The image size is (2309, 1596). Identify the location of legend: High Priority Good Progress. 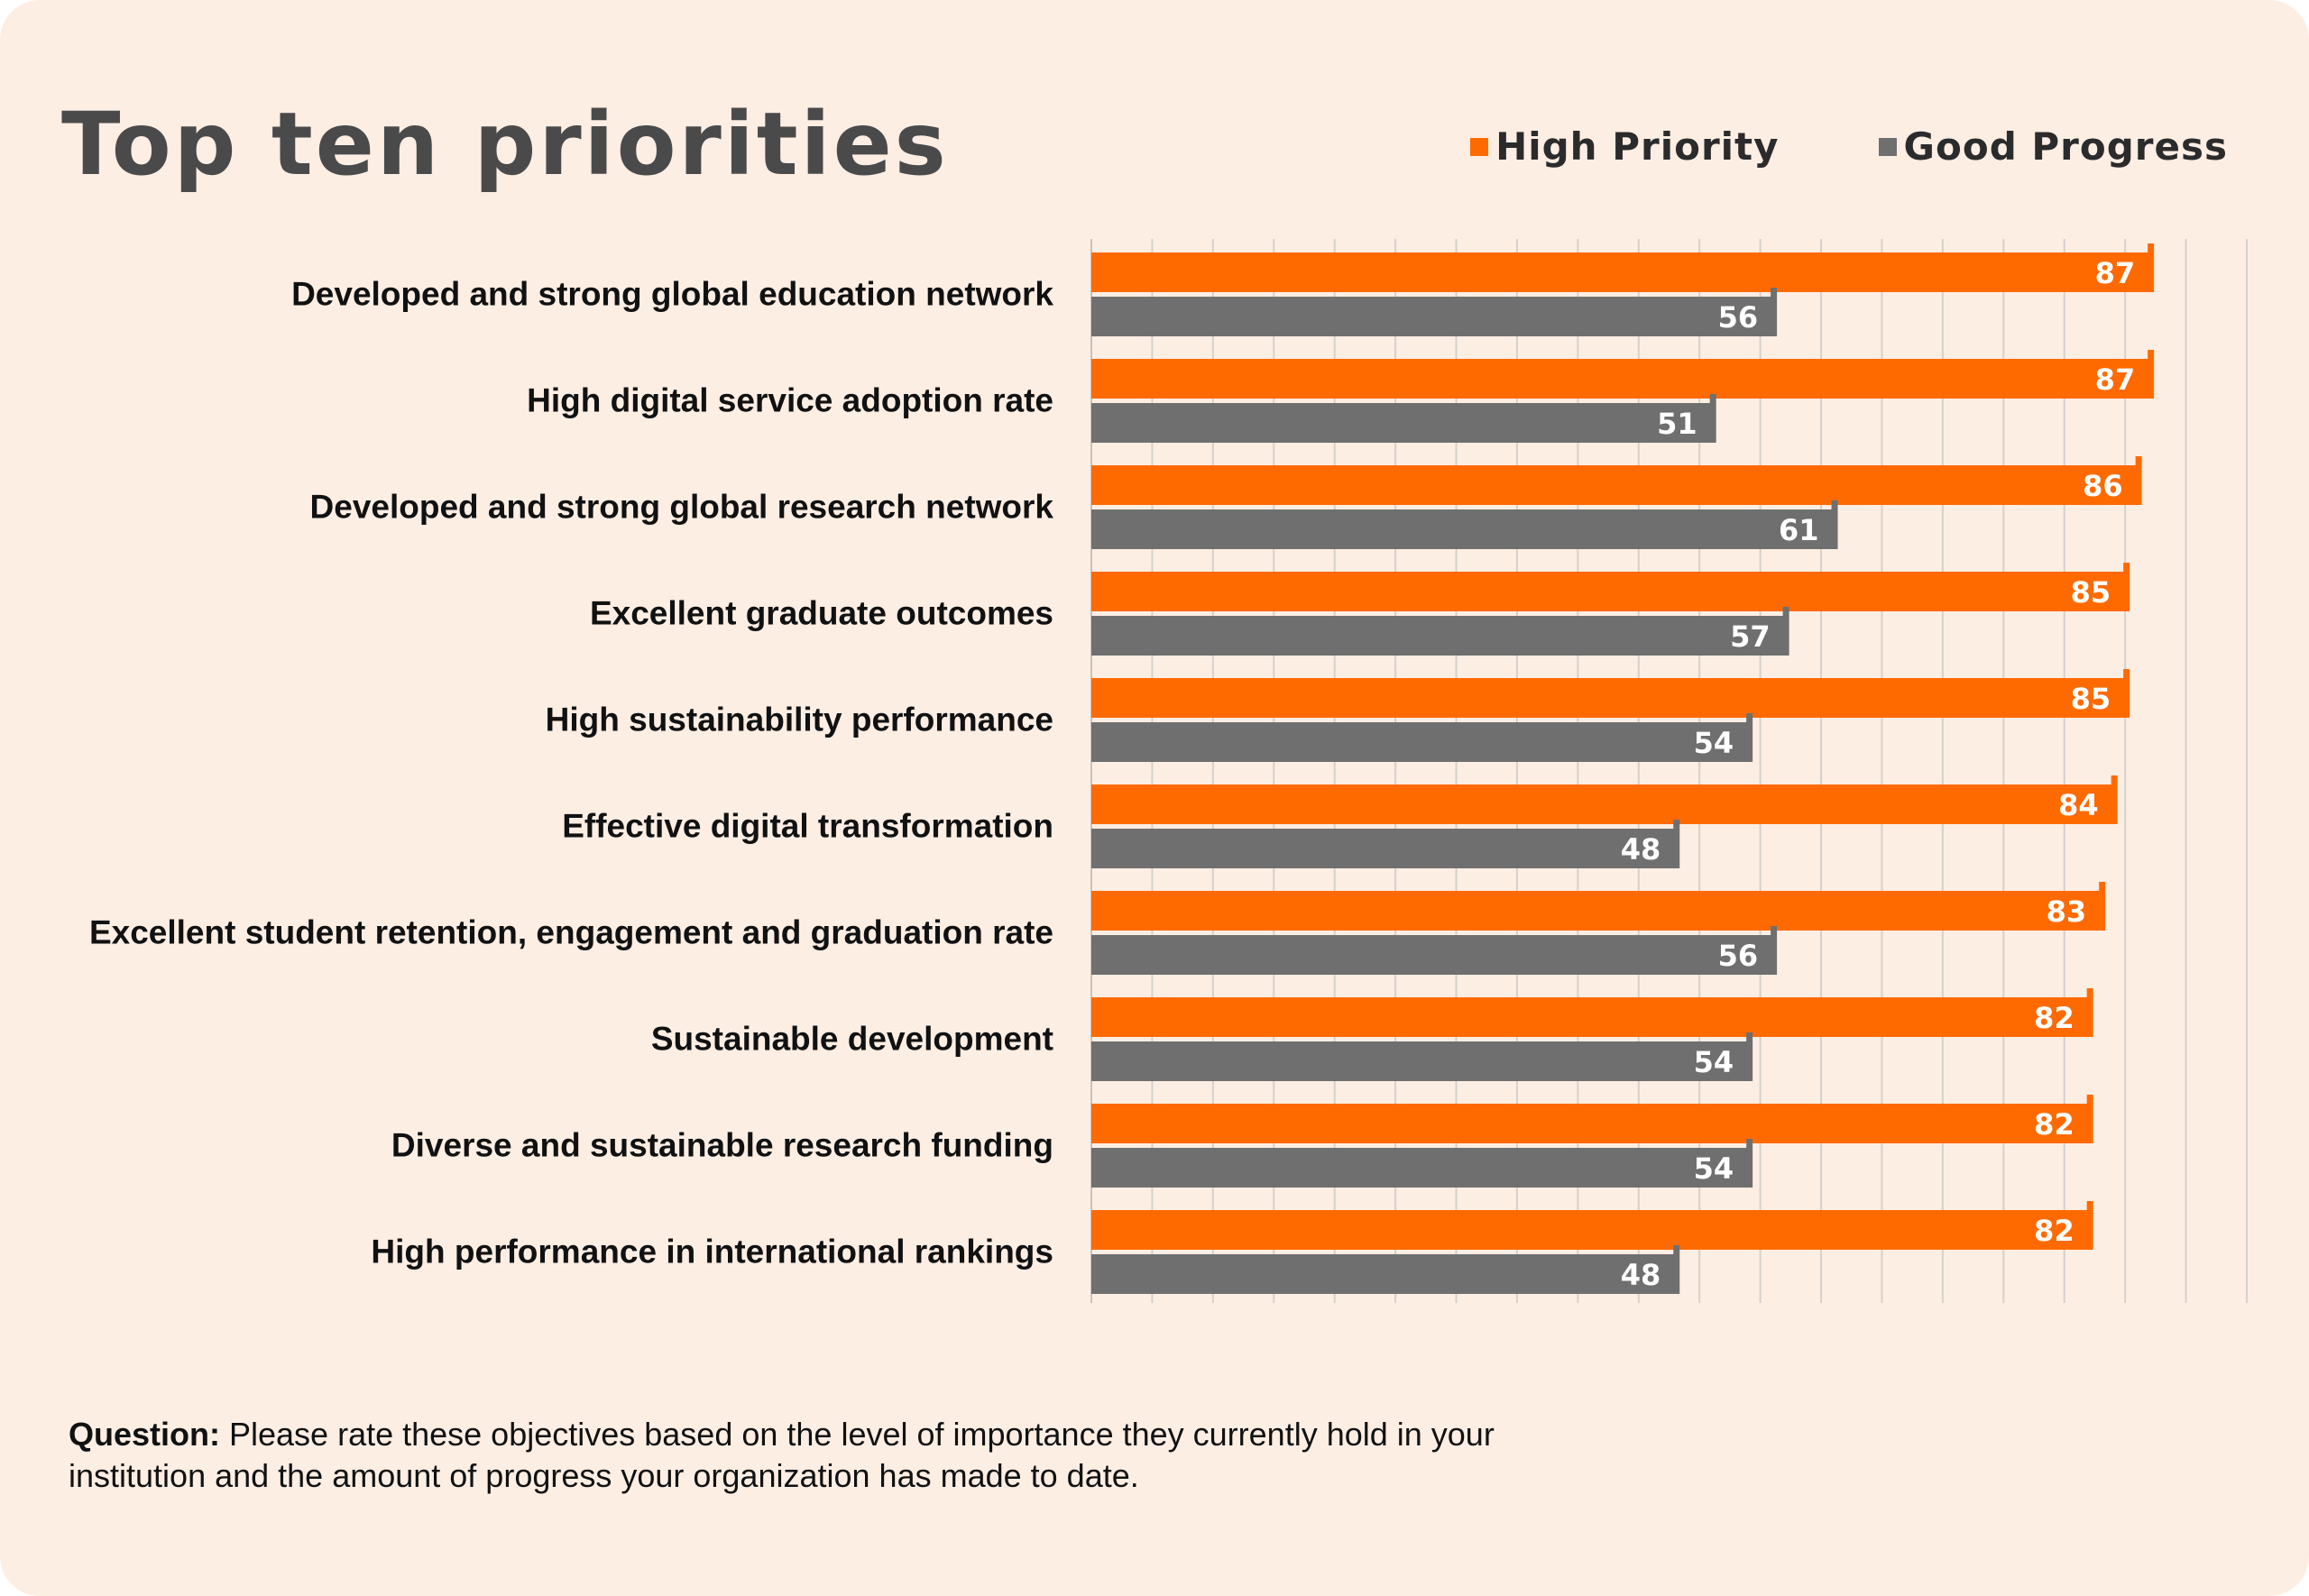
(1849, 146).